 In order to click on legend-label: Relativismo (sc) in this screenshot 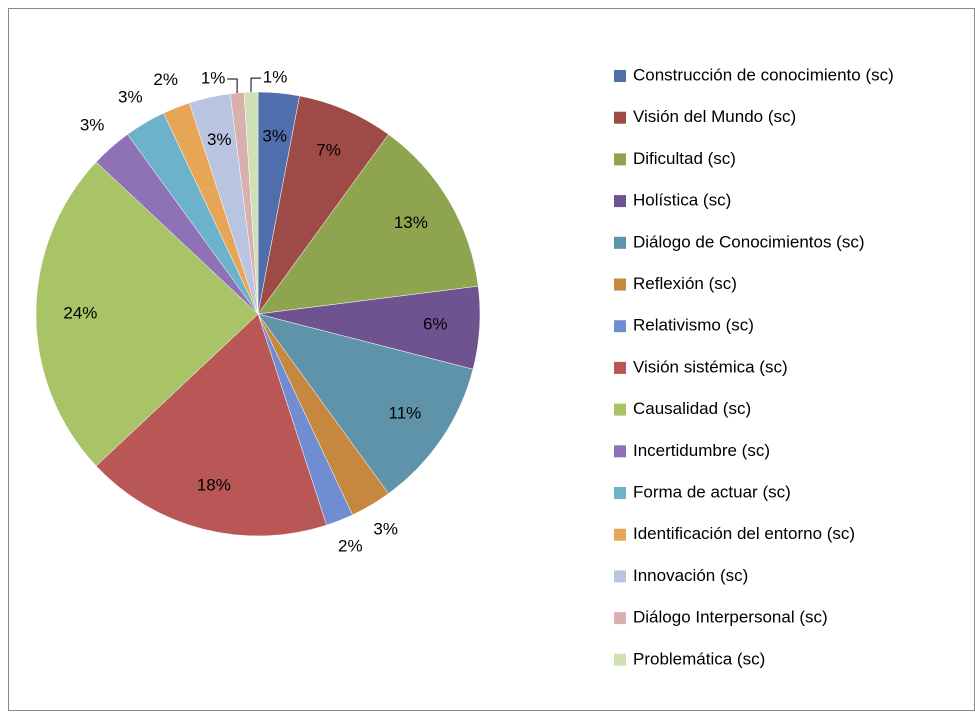, I will do `click(693, 325)`.